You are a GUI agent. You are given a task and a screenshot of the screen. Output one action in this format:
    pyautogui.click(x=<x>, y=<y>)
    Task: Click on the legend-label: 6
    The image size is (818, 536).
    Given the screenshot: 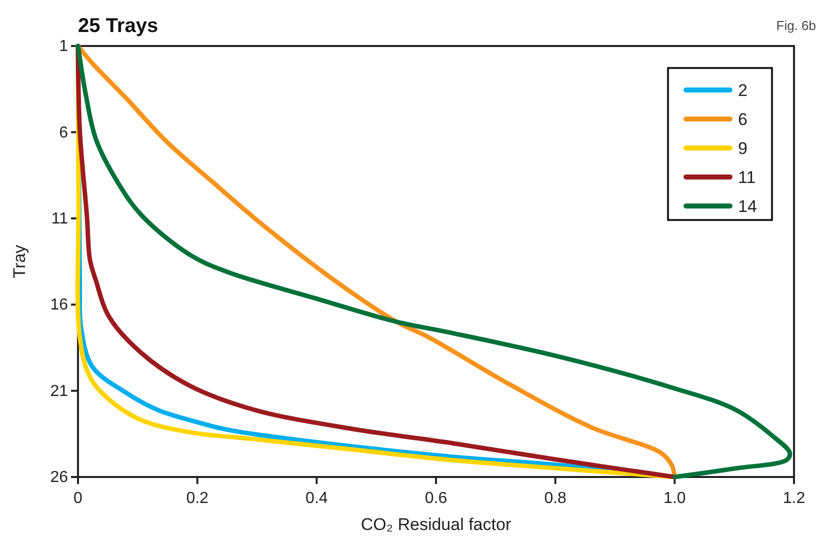 What is the action you would take?
    pyautogui.click(x=743, y=119)
    